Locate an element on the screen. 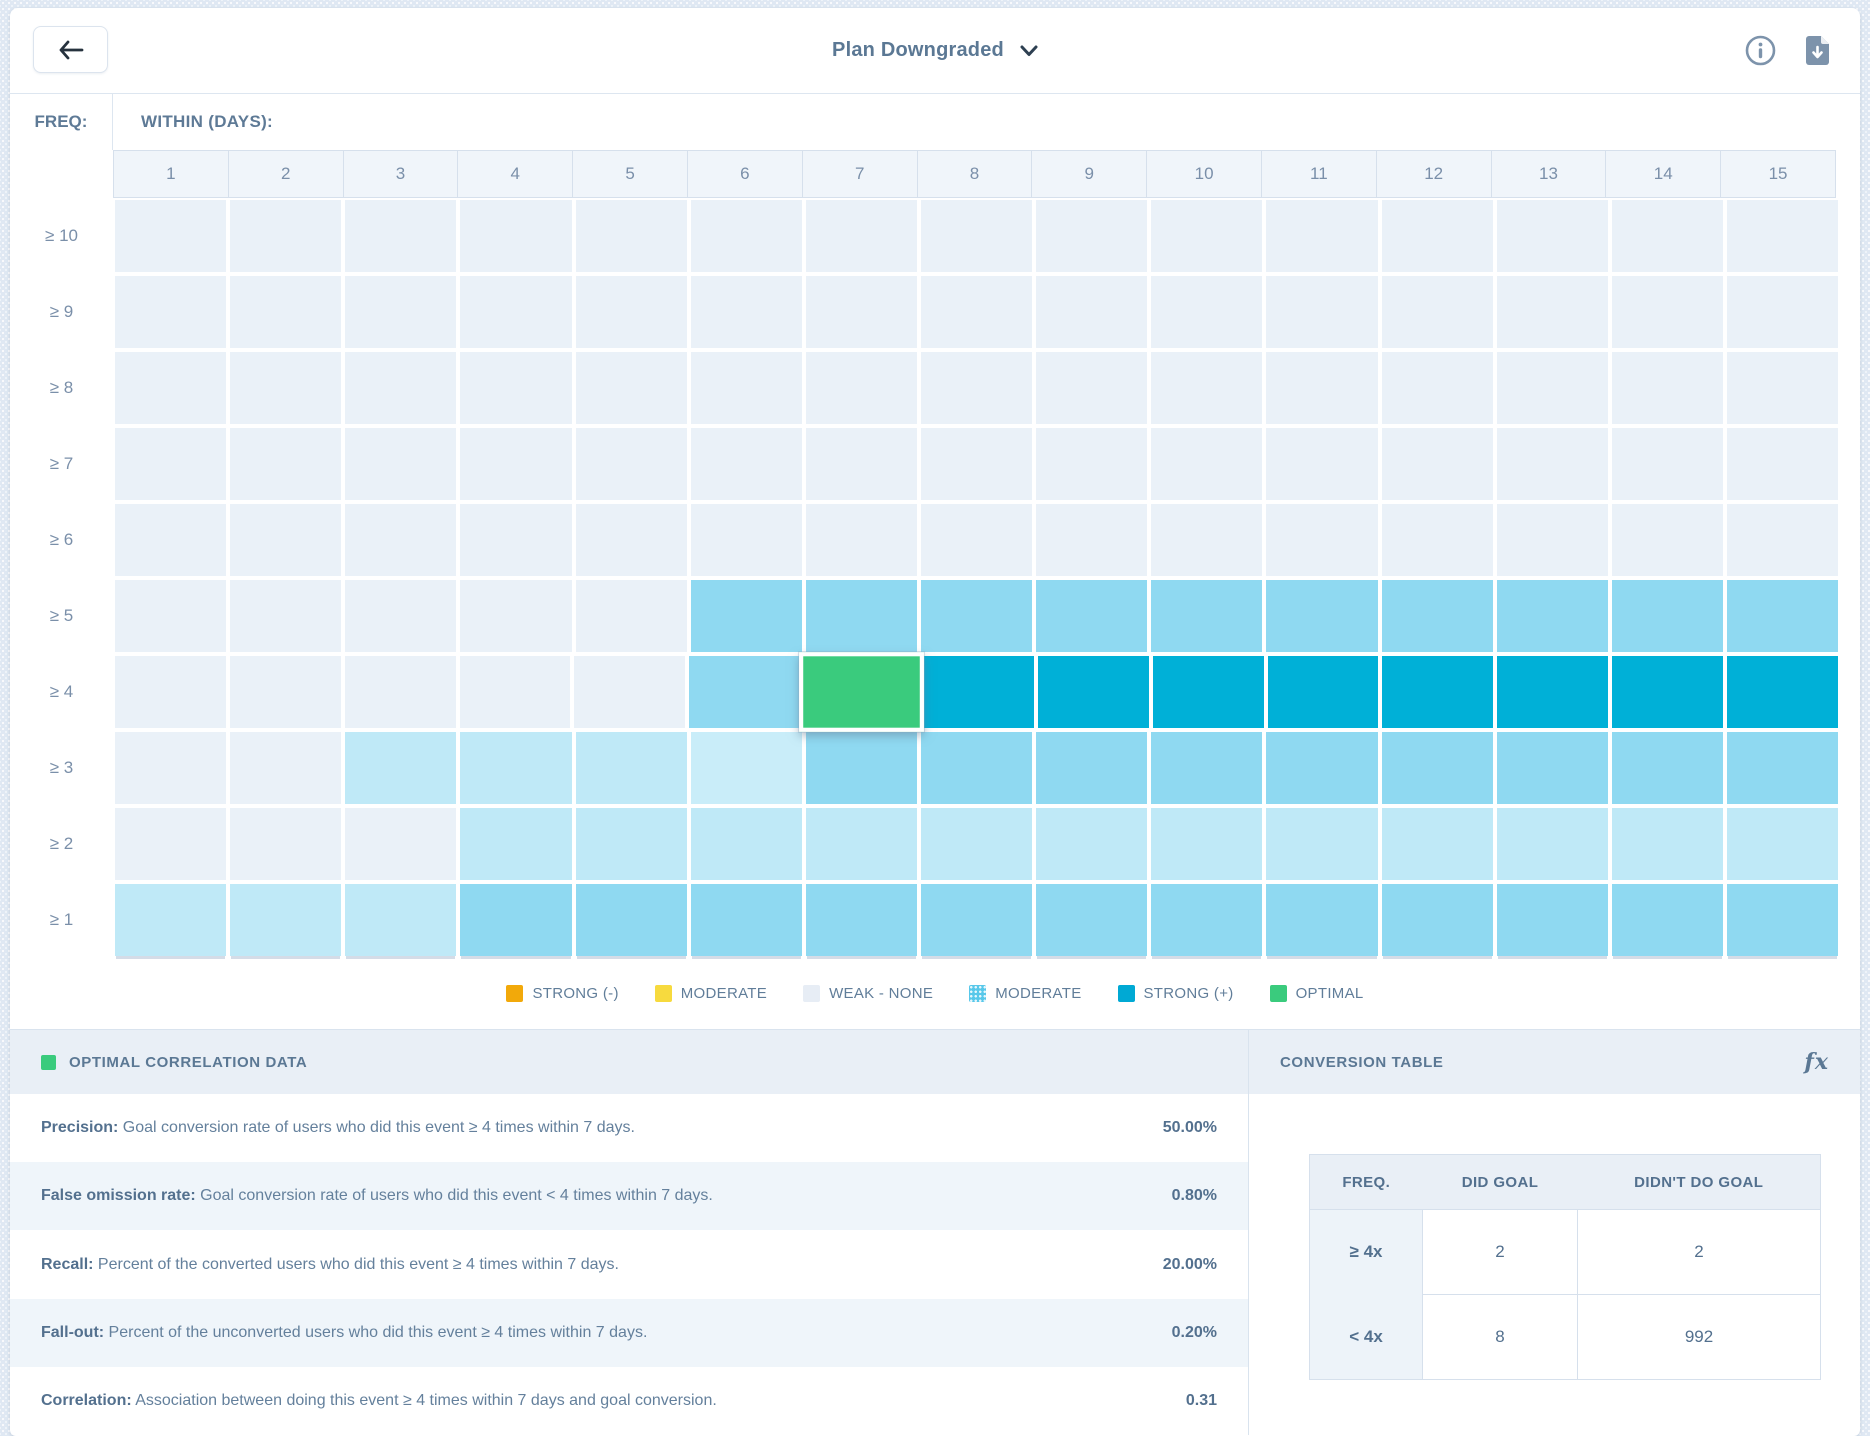 The height and width of the screenshot is (1436, 1870). fx-formula-icon: fx is located at coordinates (1816, 1062).